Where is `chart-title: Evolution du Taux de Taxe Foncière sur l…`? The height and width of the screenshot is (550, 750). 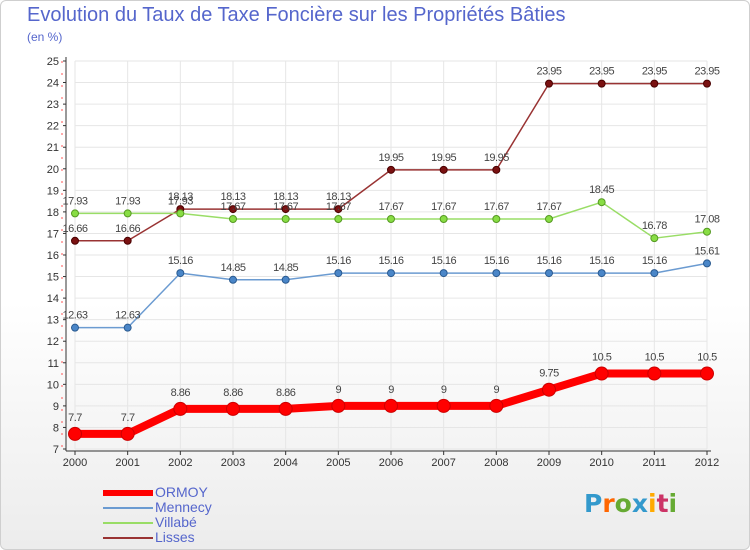 chart-title: Evolution du Taux de Taxe Foncière sur l… is located at coordinates (296, 15).